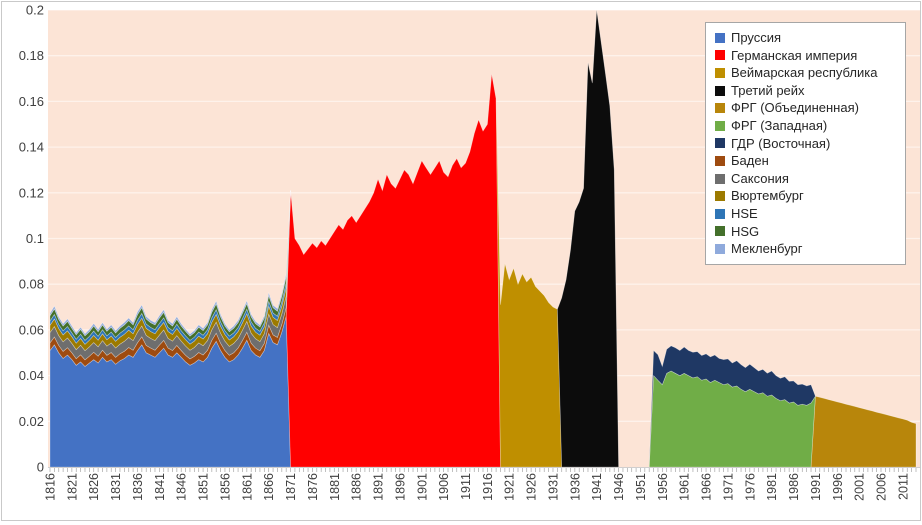  Describe the element at coordinates (35, 238) in the screenshot. I see `y-tick-label: 0.1` at that location.